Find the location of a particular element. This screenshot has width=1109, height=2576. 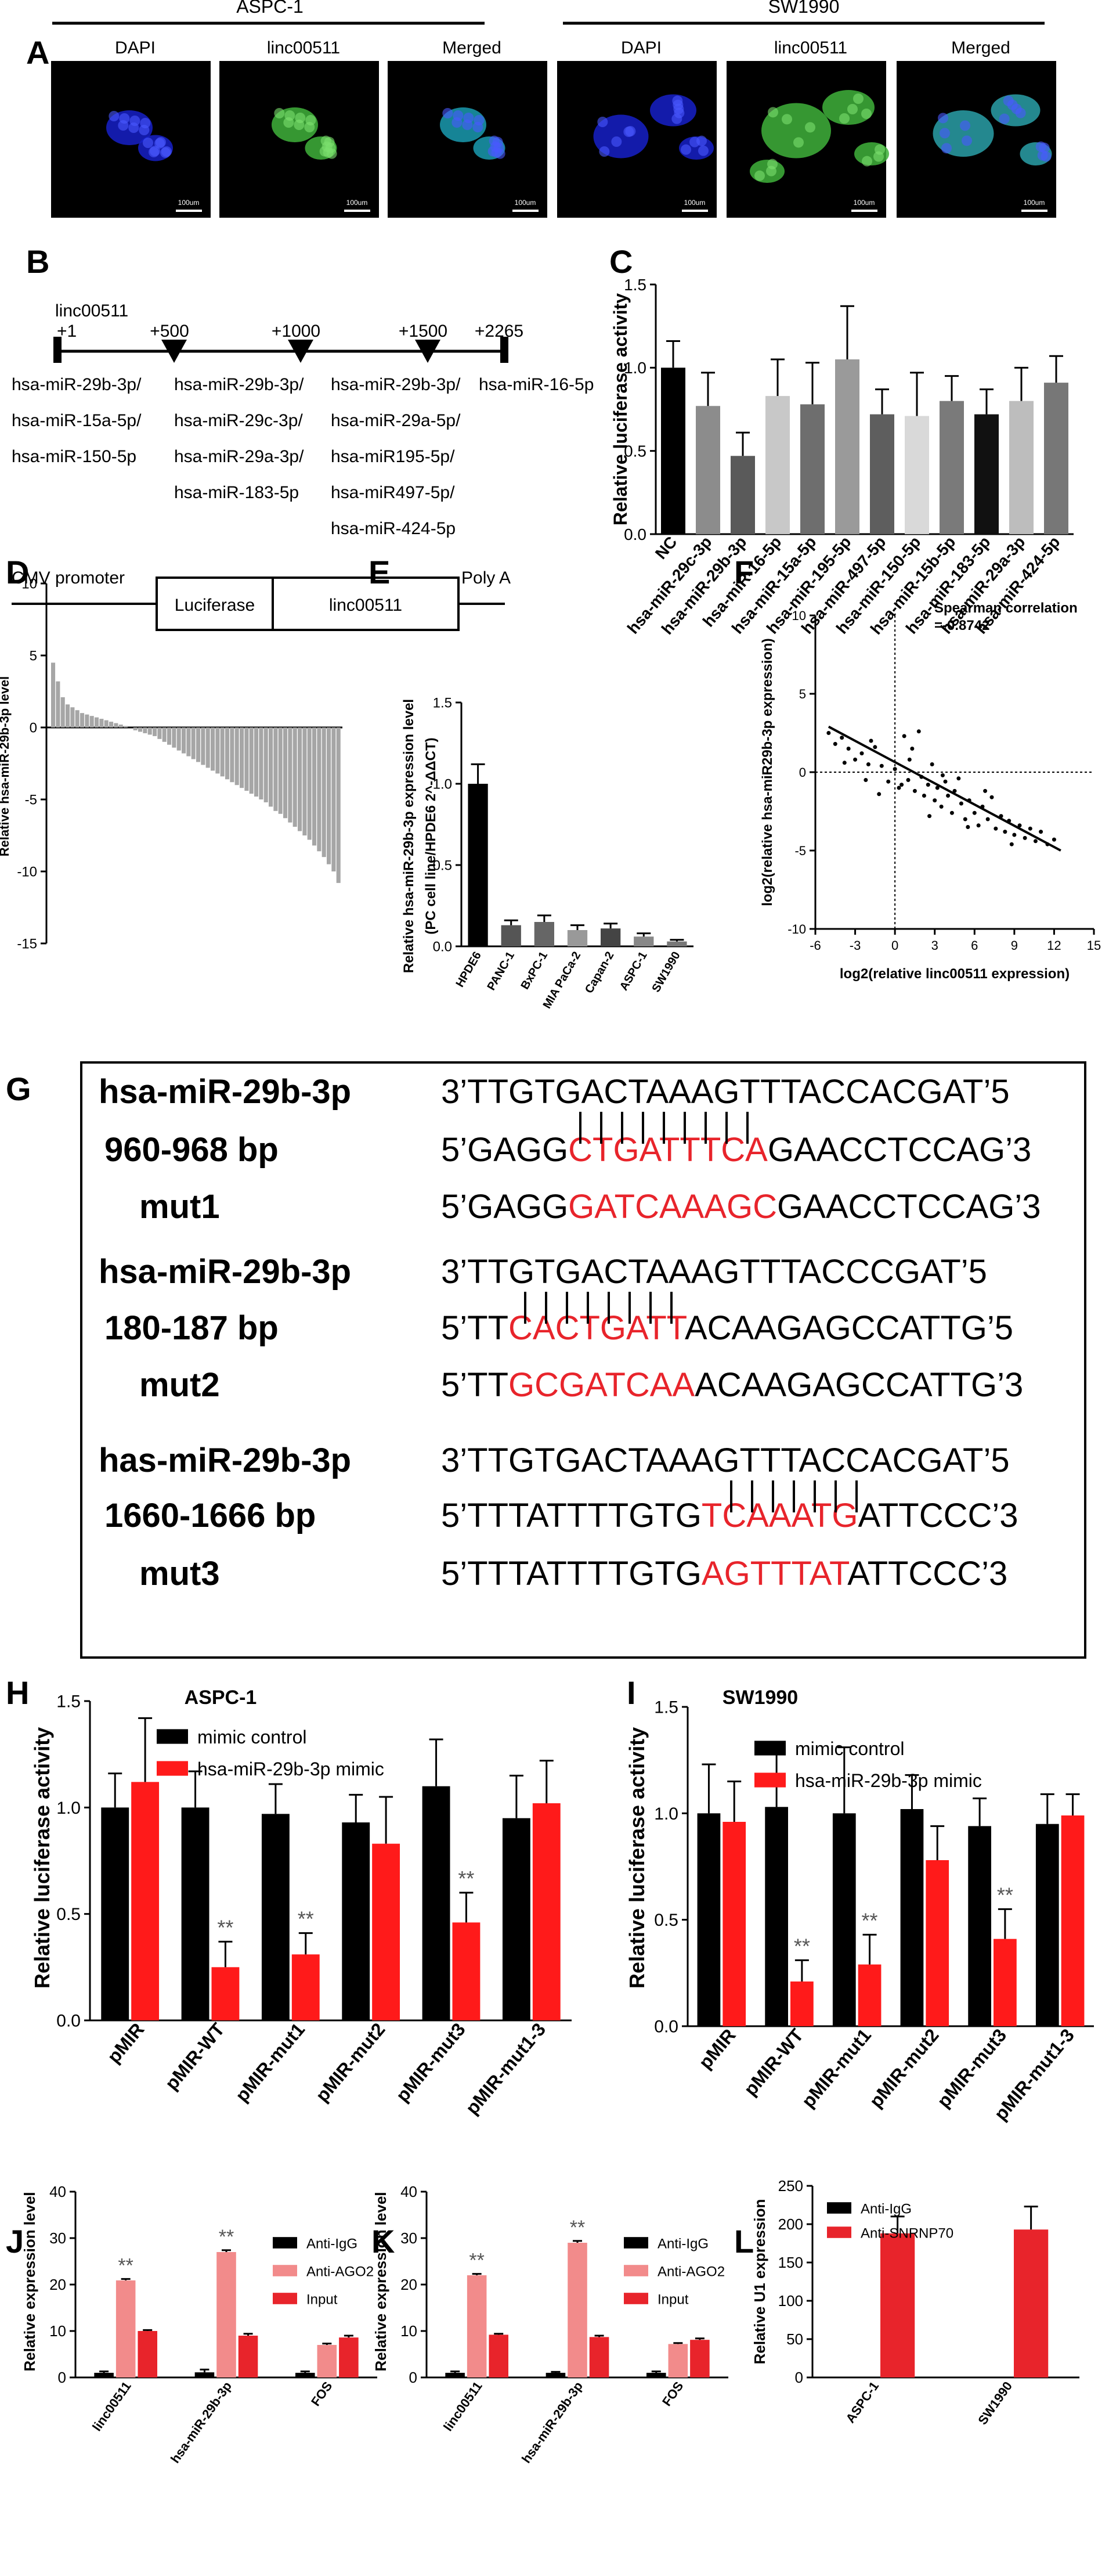

mirna-site-label: hsa-miR-16-5p is located at coordinates (536, 384).